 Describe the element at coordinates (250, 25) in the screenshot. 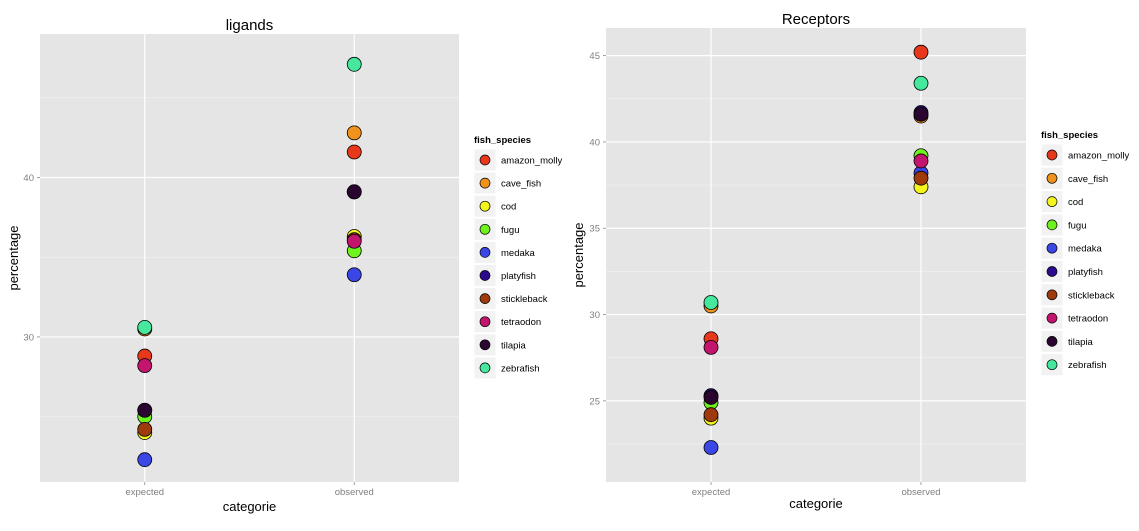

I see `chart-title: ligands` at that location.